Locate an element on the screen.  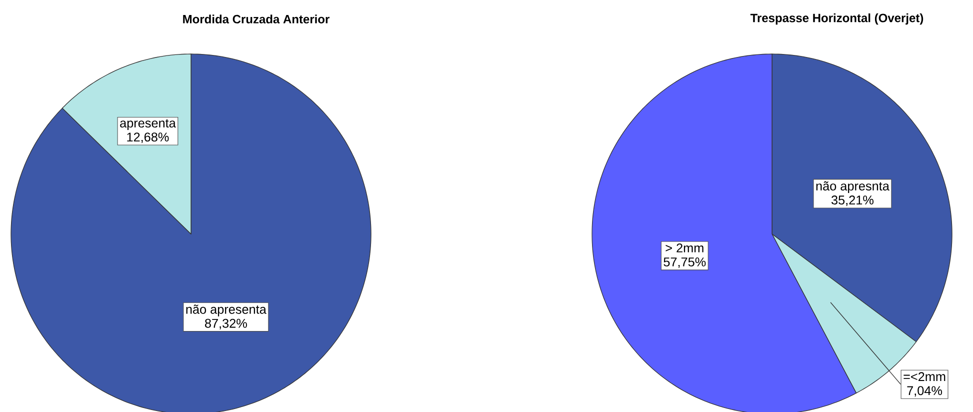
slice-label: > 2mm is located at coordinates (685, 247).